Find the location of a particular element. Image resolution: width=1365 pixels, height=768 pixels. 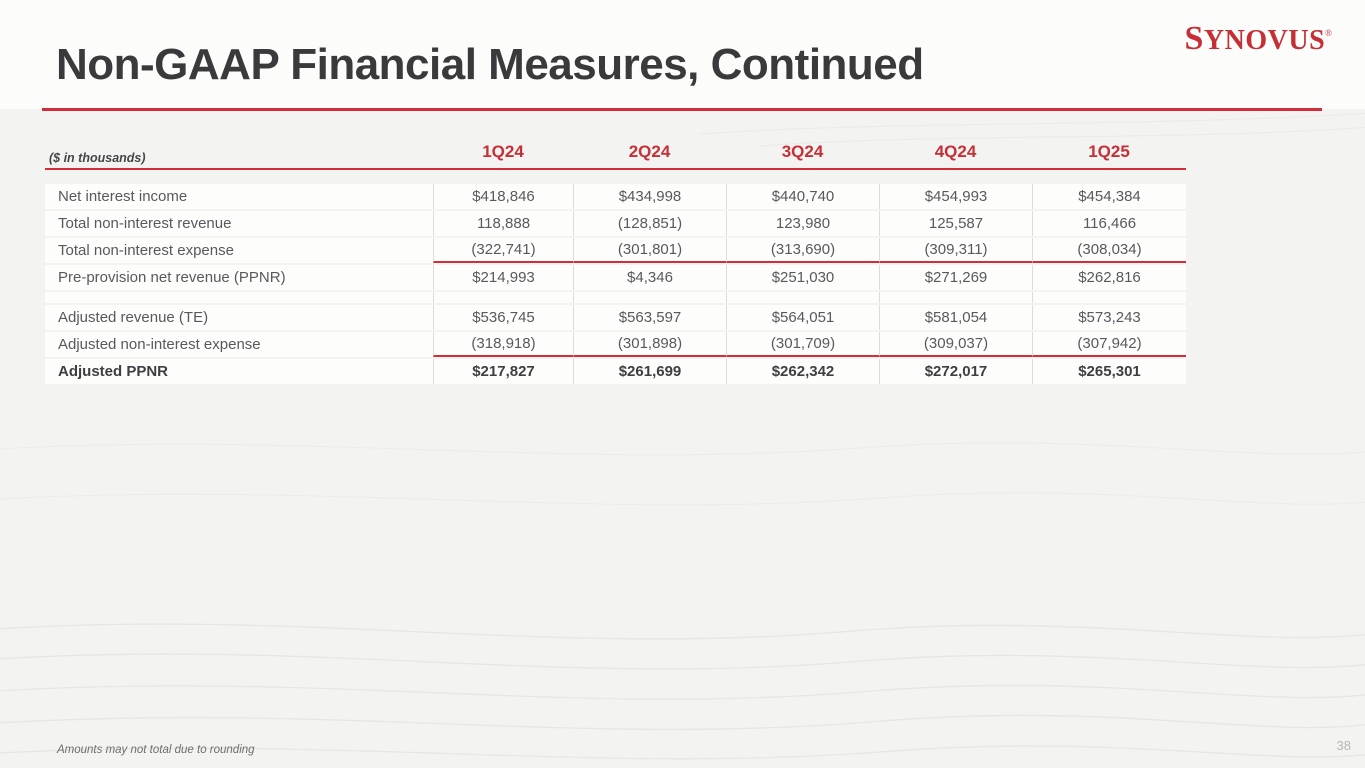

column-header-3q24: 3Q24 is located at coordinates (802, 151).